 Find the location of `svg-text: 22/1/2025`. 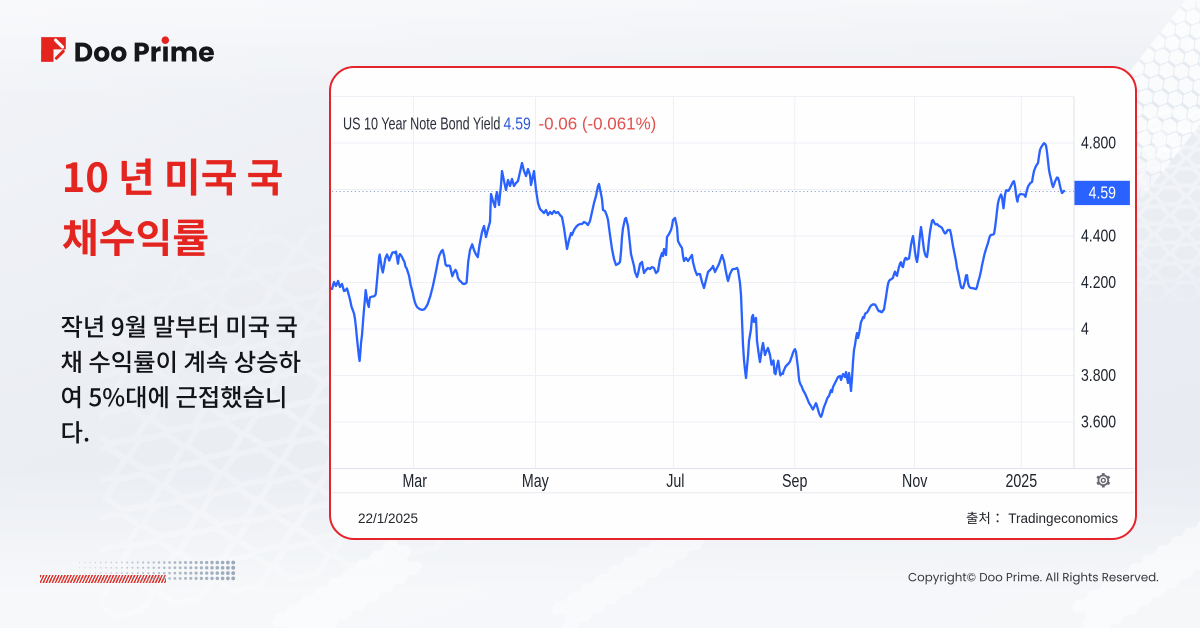

svg-text: 22/1/2025 is located at coordinates (388, 518).